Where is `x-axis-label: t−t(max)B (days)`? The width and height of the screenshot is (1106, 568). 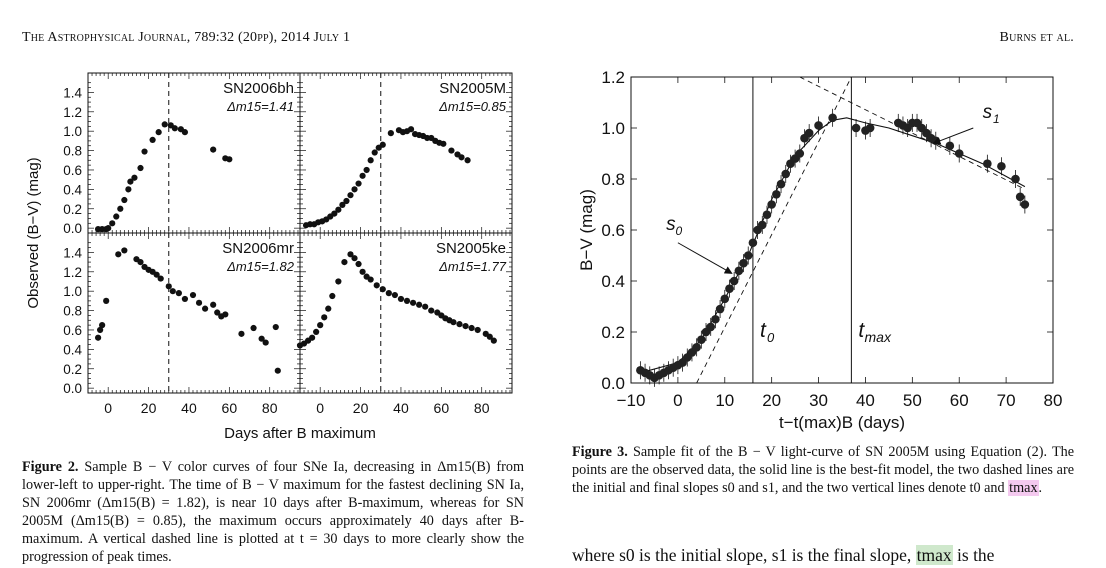 x-axis-label: t−t(max)B (days) is located at coordinates (842, 422).